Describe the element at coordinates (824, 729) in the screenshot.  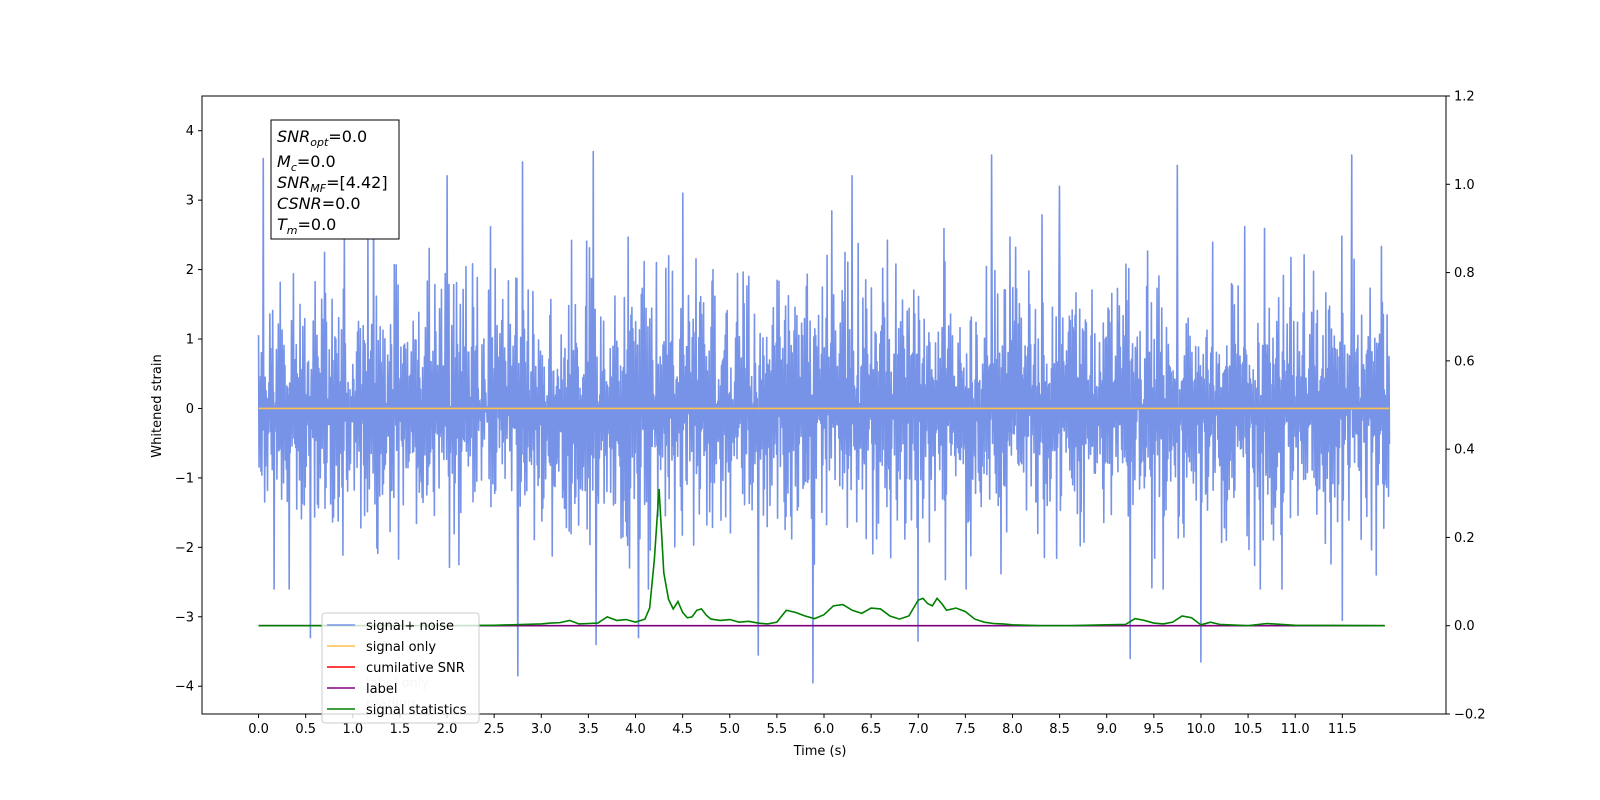
I see `x-tick-label: 6.0` at that location.